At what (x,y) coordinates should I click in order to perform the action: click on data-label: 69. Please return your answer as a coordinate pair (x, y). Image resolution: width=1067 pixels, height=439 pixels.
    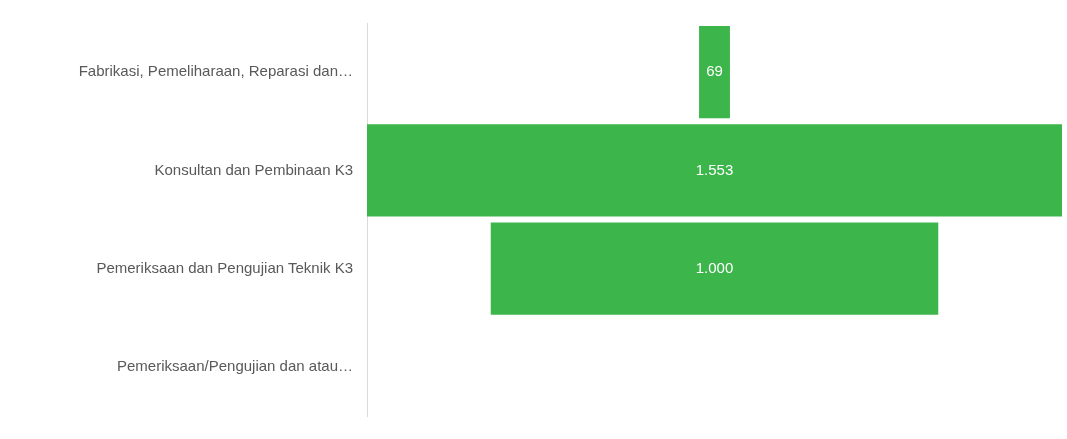
    Looking at the image, I should click on (714, 71).